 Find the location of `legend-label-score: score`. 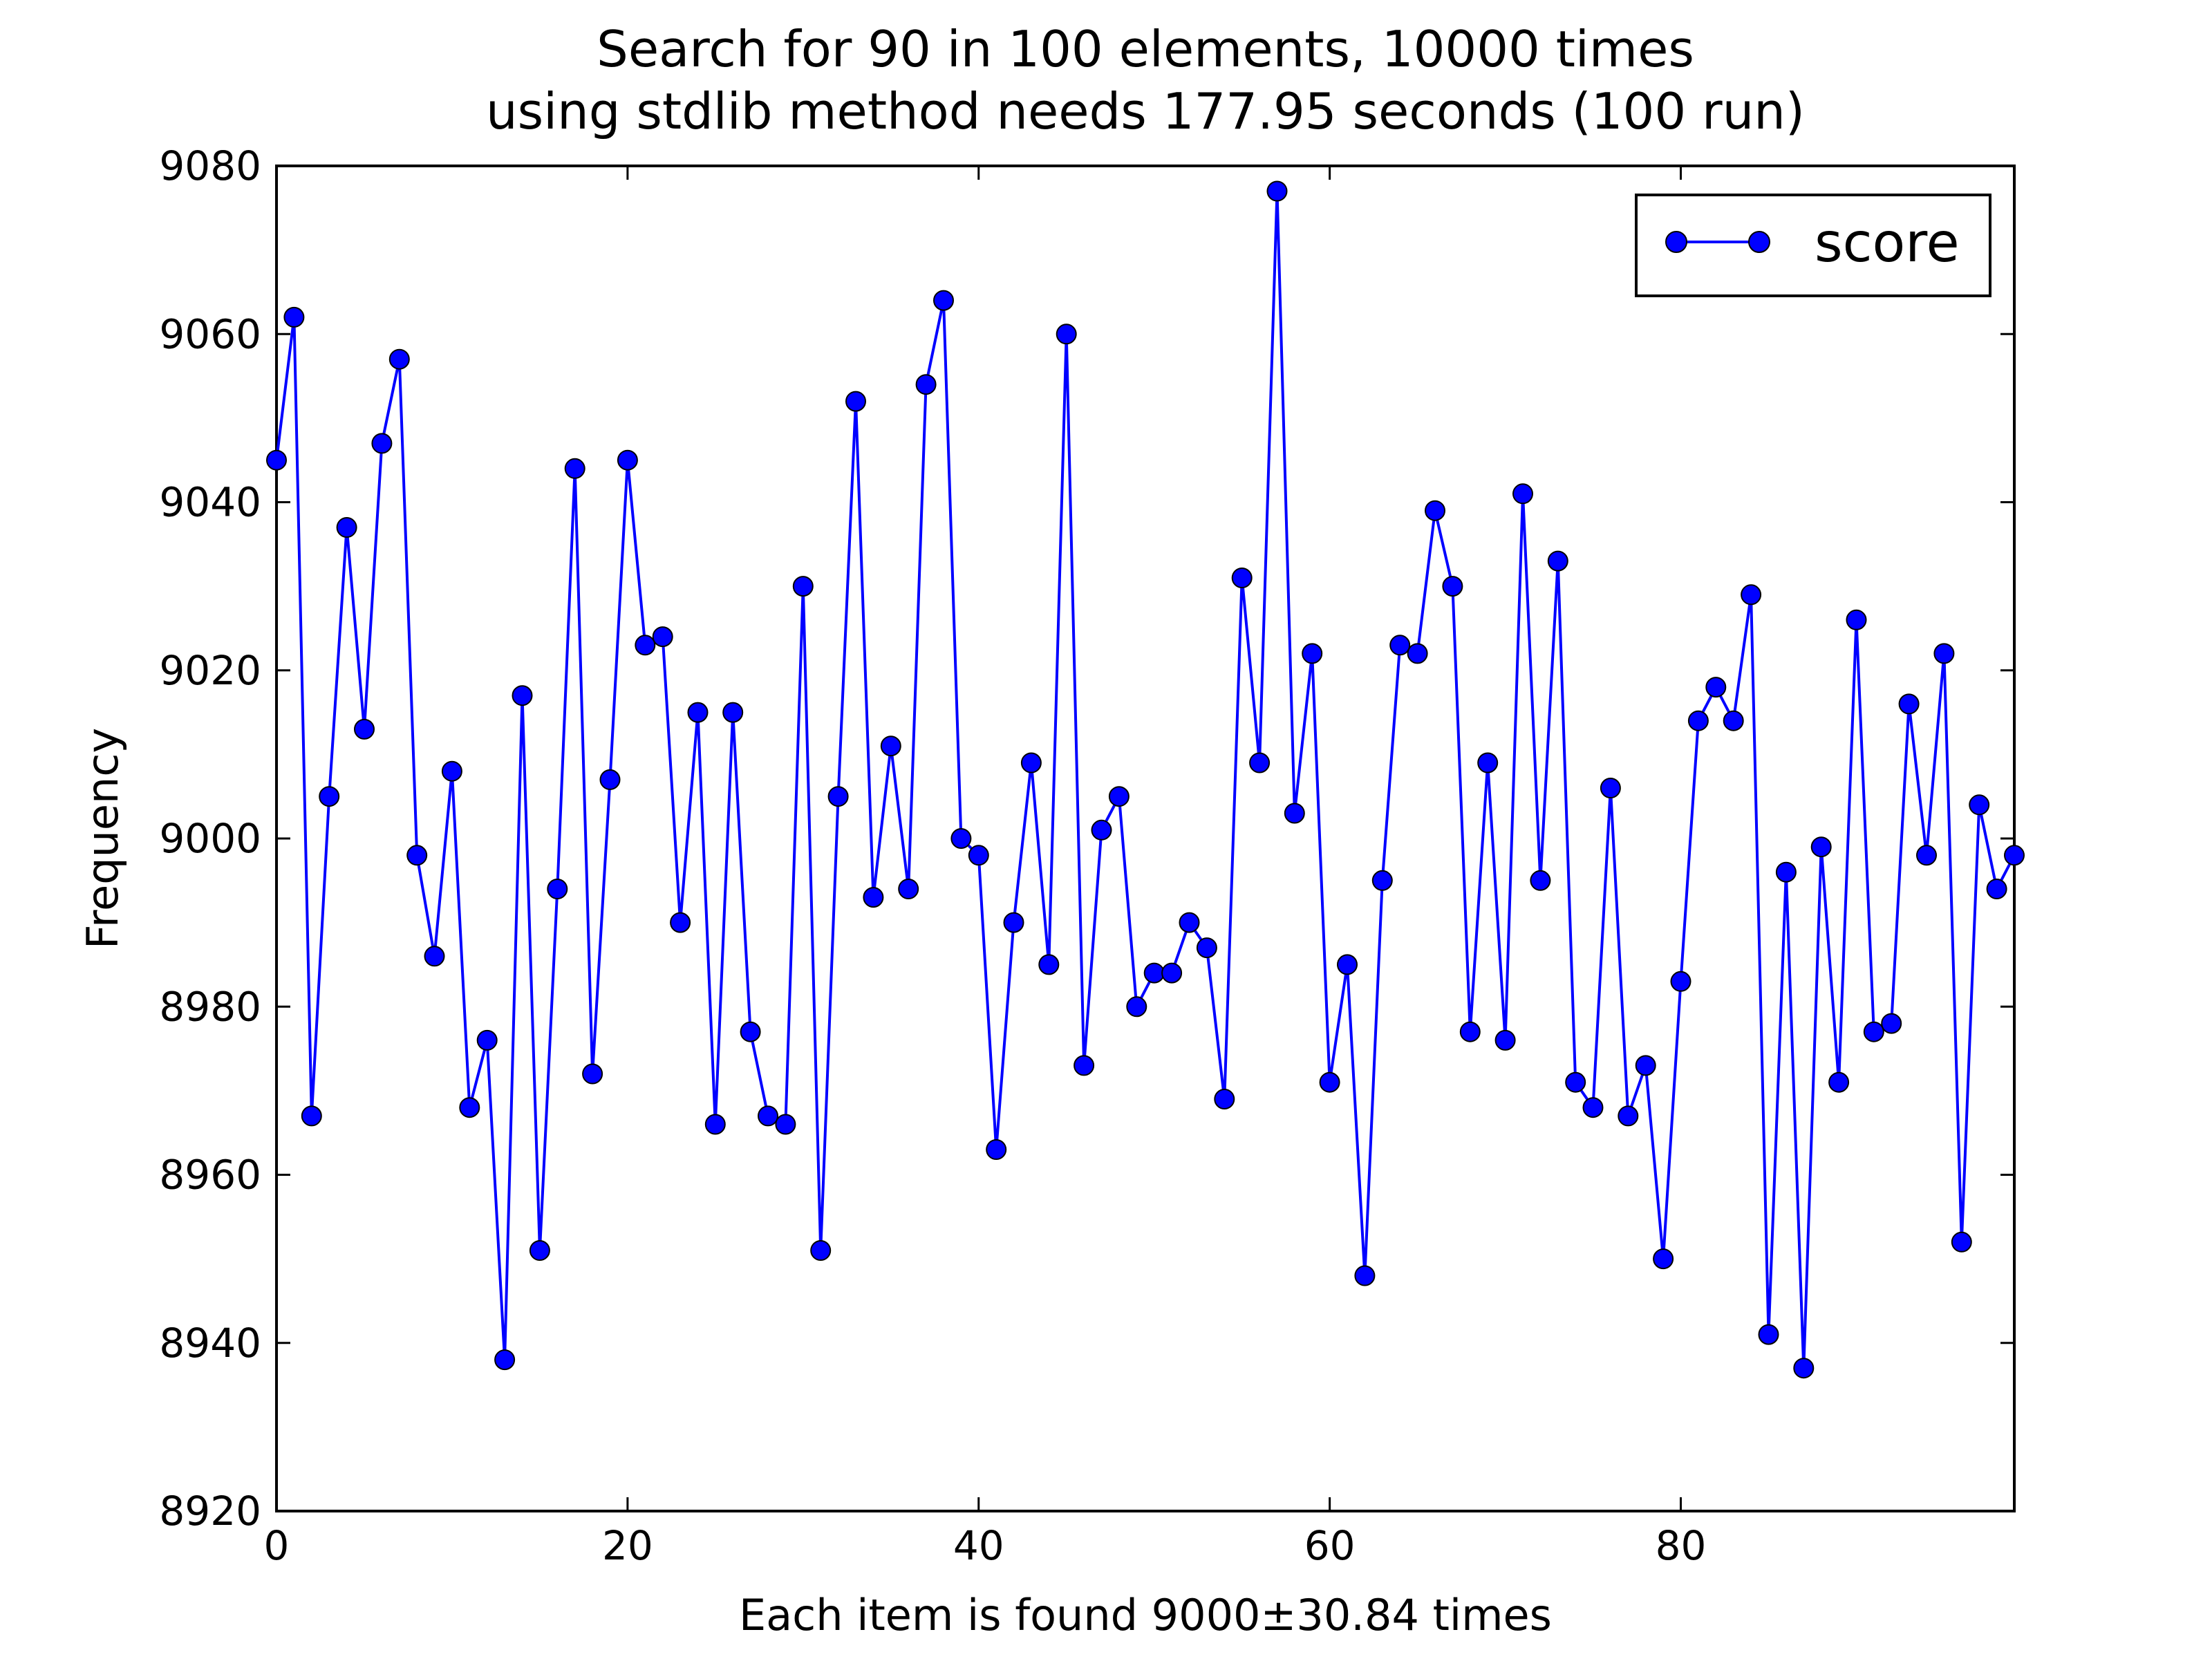

legend-label-score: score is located at coordinates (1887, 243).